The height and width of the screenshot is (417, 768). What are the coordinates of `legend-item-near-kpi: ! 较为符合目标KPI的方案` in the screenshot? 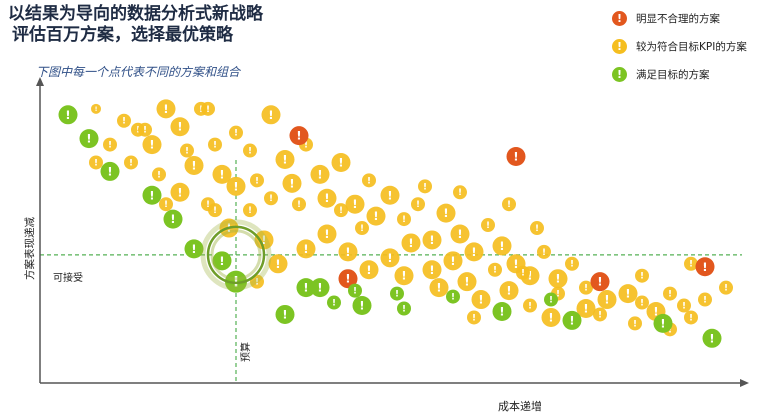 It's located at (679, 46).